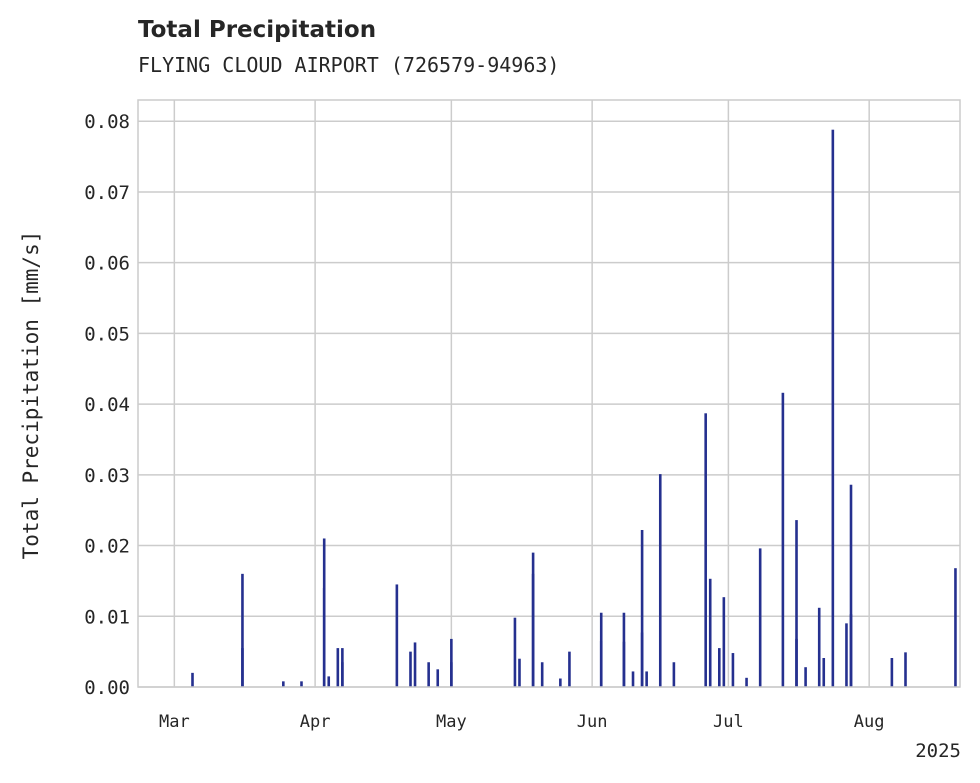 This screenshot has height=783, width=980. Describe the element at coordinates (451, 722) in the screenshot. I see `x-tick-label: May` at that location.